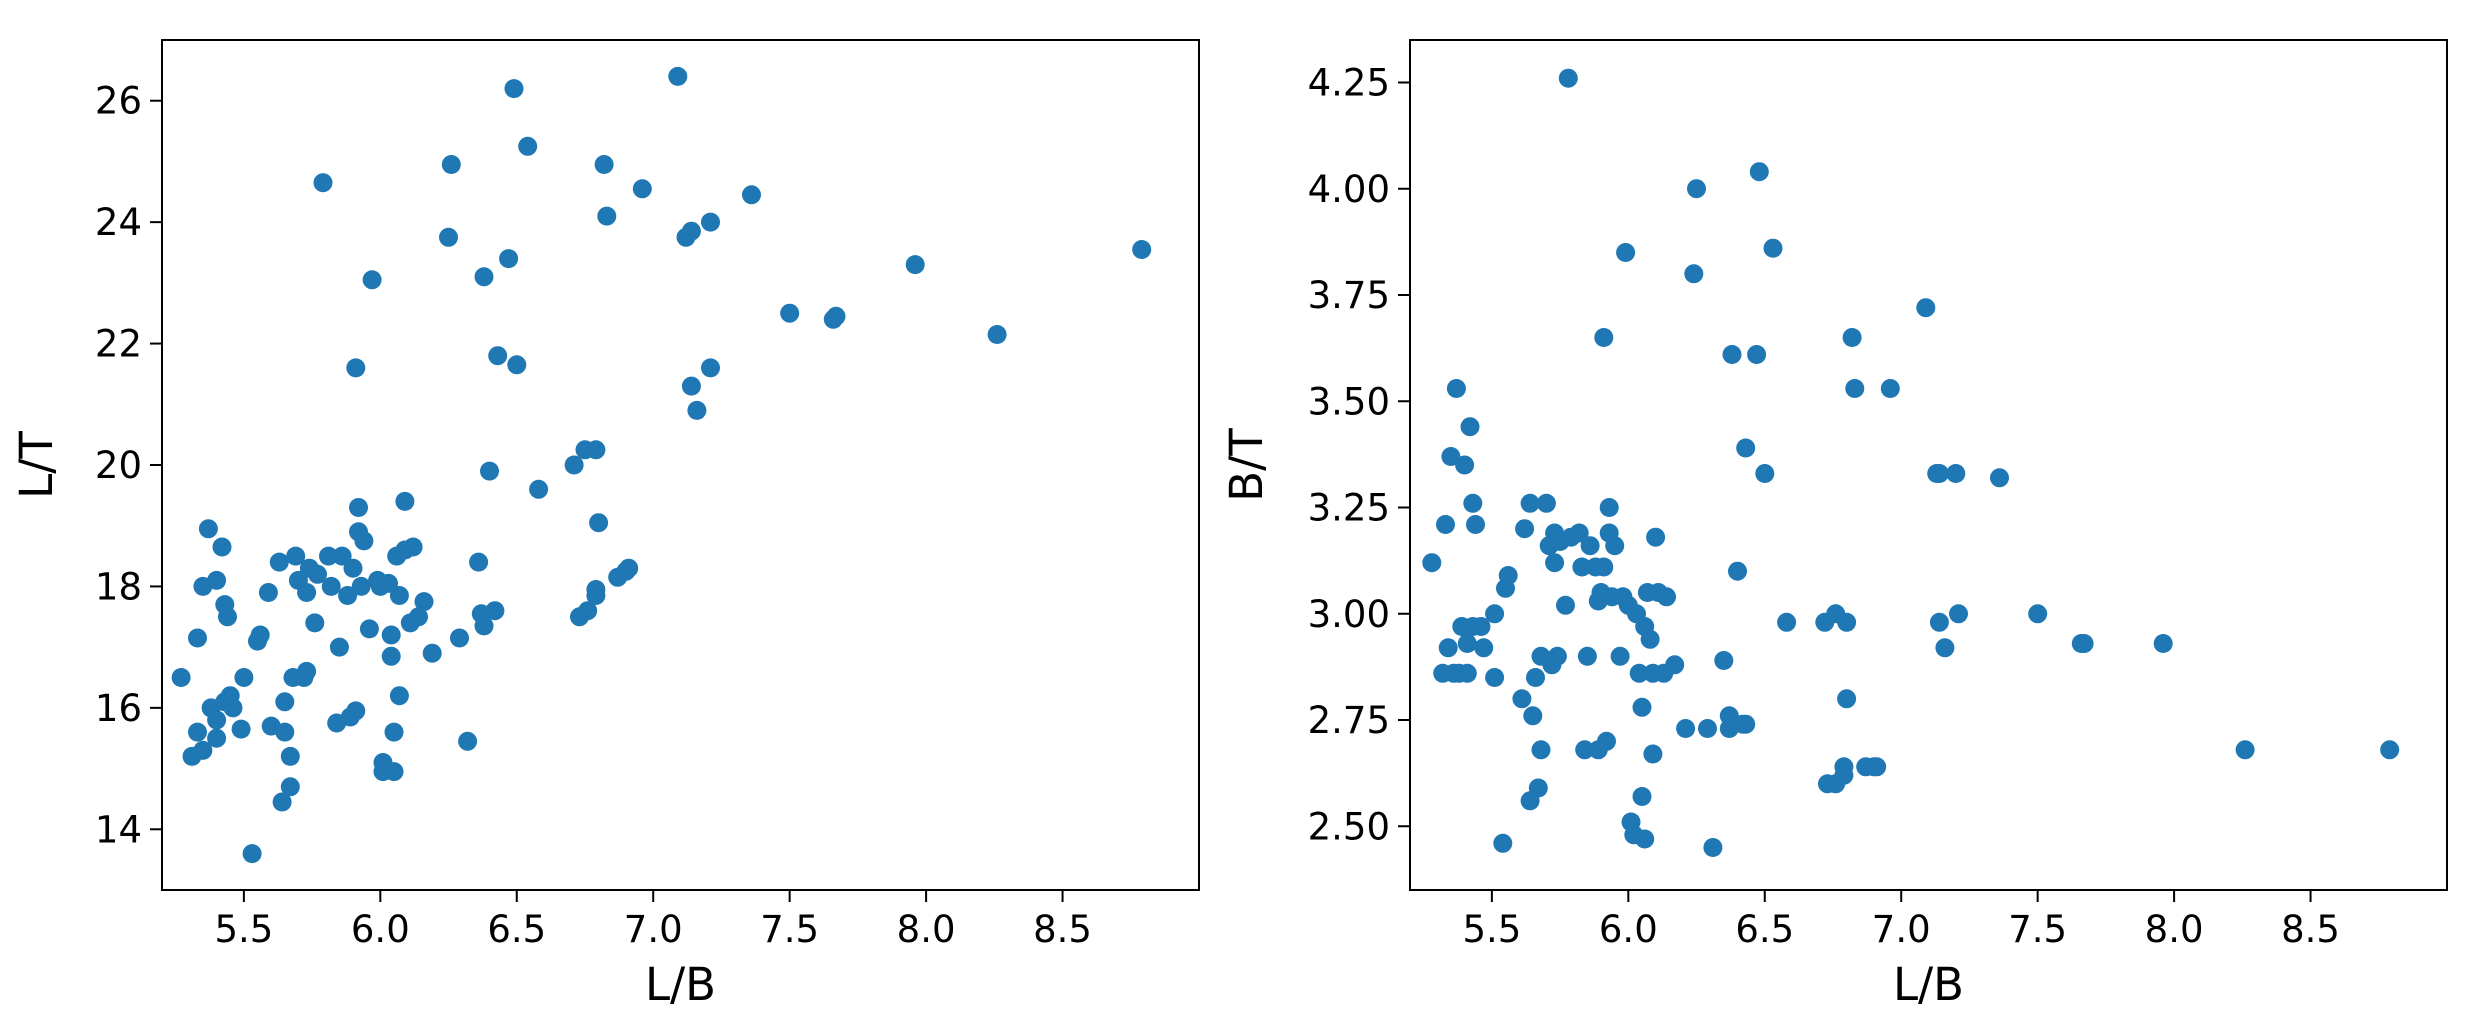  I want to click on y-tick-label: 14, so click(118, 829).